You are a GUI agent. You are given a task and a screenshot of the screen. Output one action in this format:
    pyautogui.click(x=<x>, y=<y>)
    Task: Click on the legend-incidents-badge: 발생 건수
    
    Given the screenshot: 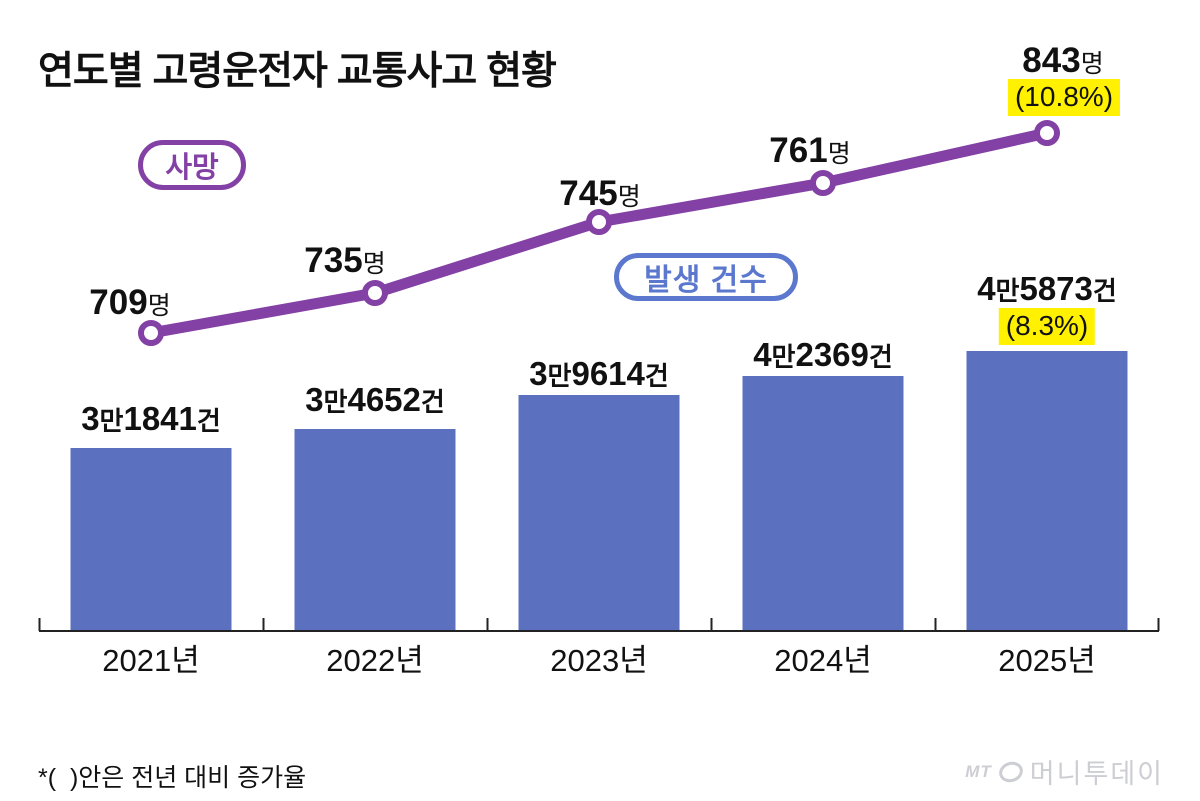 What is the action you would take?
    pyautogui.click(x=706, y=277)
    